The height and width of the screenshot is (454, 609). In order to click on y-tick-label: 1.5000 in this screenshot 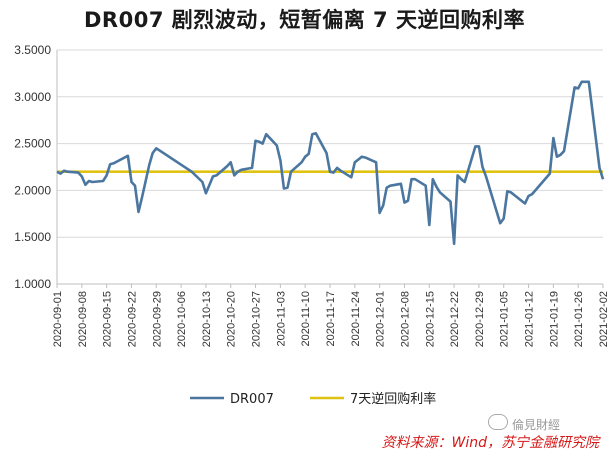, I will do `click(32, 237)`.